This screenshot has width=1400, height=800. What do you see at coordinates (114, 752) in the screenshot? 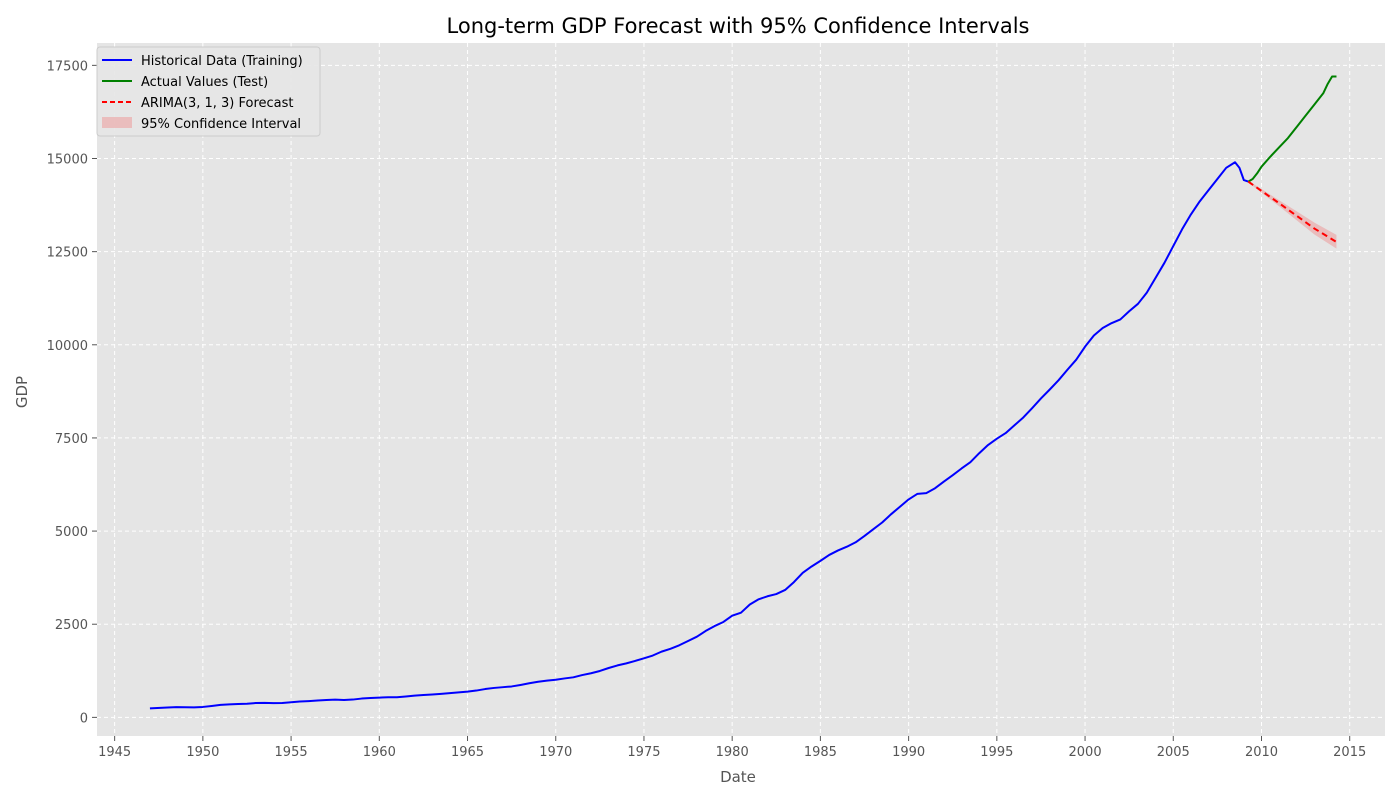
I see `x-tick-label: 1945` at bounding box center [114, 752].